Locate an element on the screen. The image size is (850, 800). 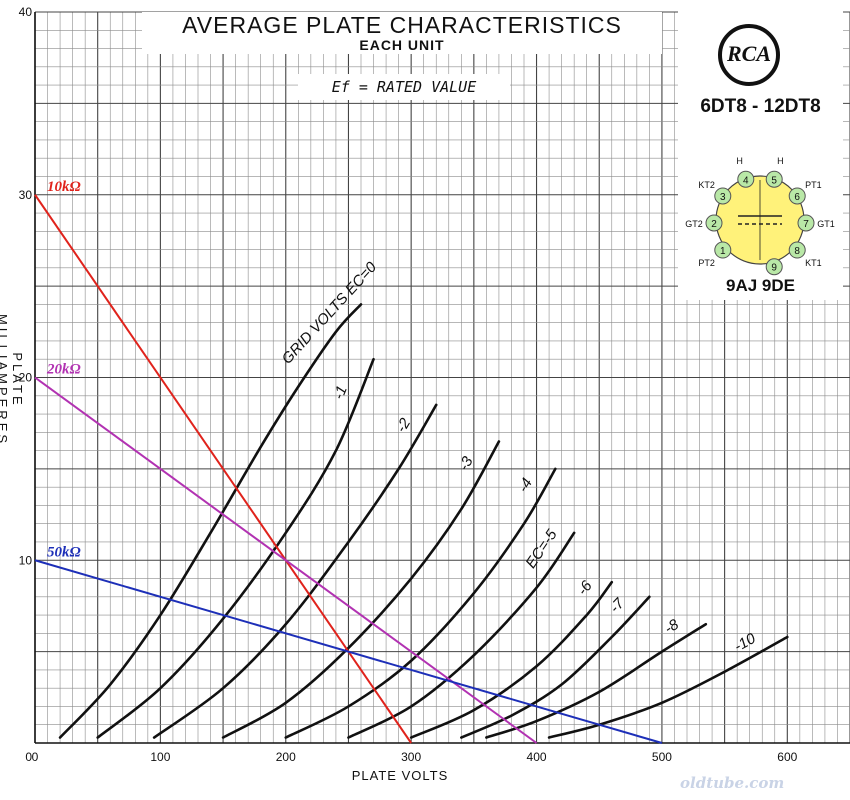
tube-pin-number: 5 is located at coordinates (774, 180).